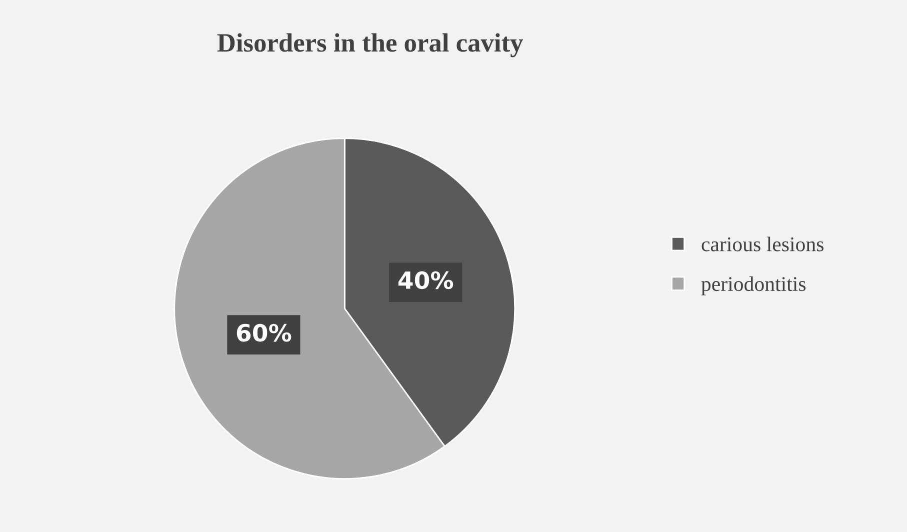  What do you see at coordinates (370, 45) in the screenshot?
I see `chart-title: Disorders in the oral cavity` at bounding box center [370, 45].